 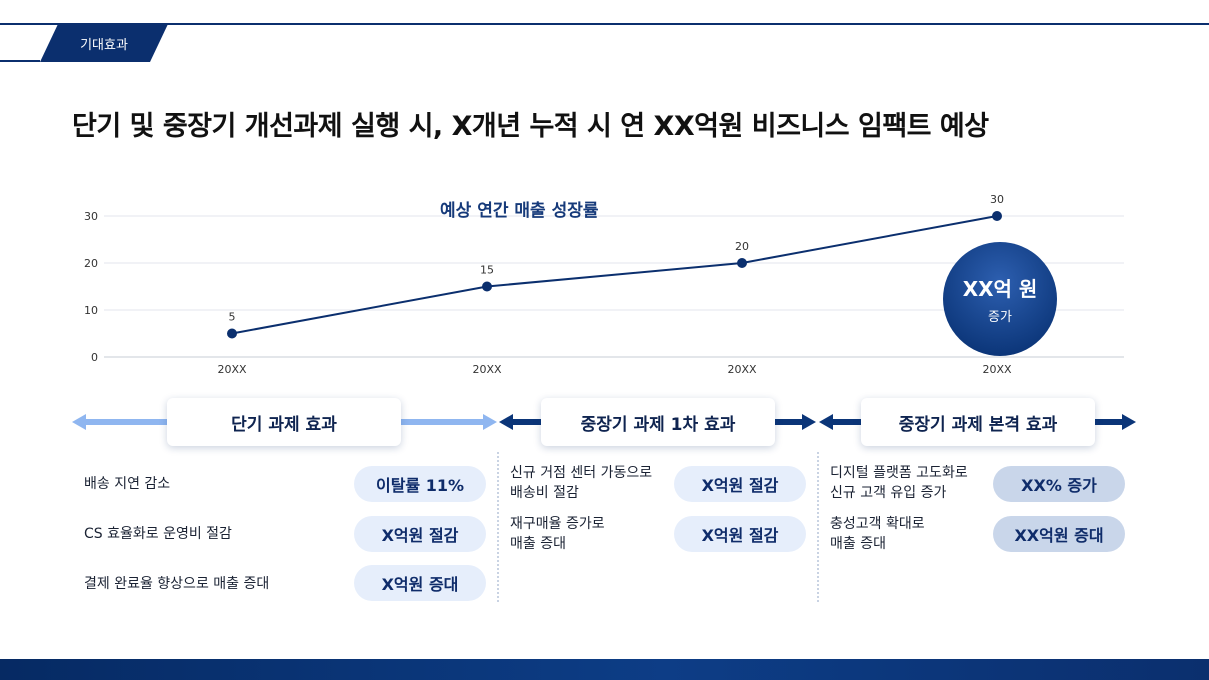 I want to click on mid-item-2-label: 재구매율 증가로 매출 증대, so click(x=557, y=534).